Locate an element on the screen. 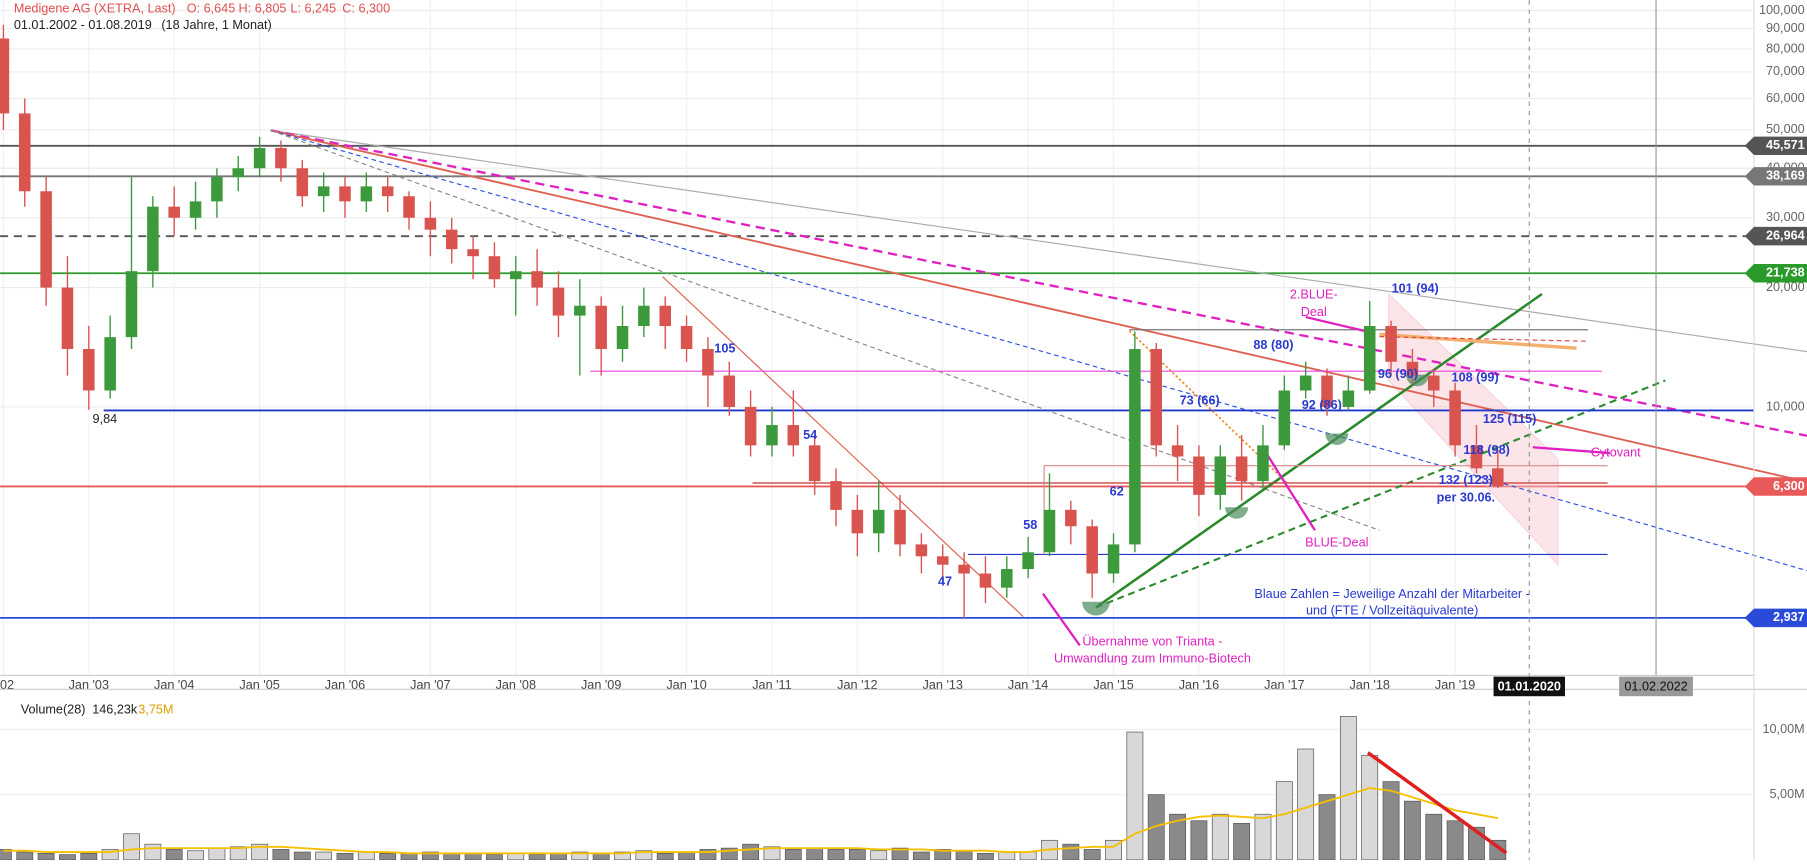 The image size is (1807, 865). annotation: Cytovant is located at coordinates (1616, 452).